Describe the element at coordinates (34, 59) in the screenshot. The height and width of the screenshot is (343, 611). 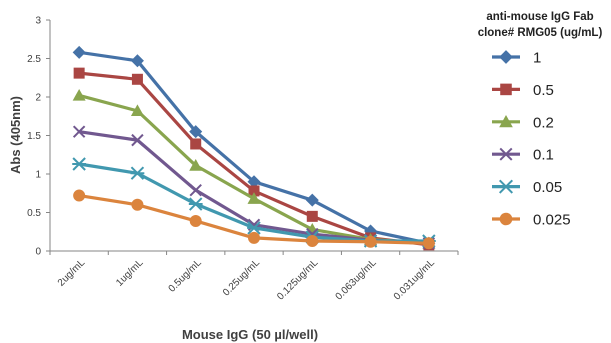
I see `y-tick-label: 2.5` at that location.